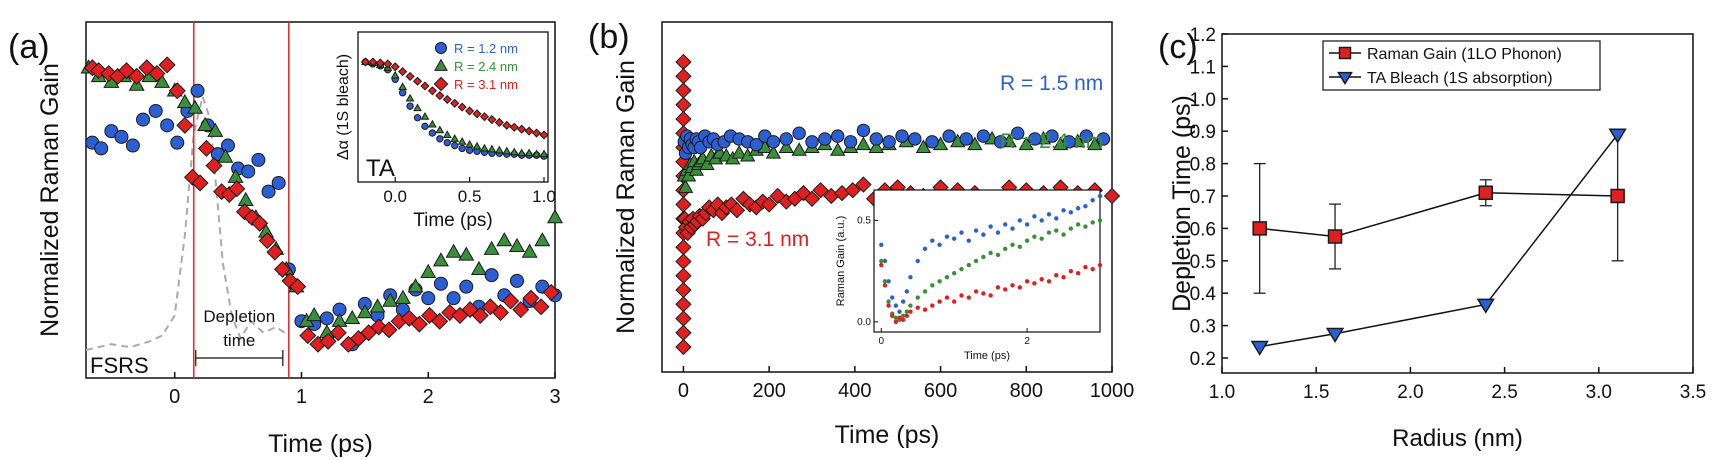  What do you see at coordinates (864, 322) in the screenshot?
I see `panel-b-inset-y-tick-label: 0.0` at bounding box center [864, 322].